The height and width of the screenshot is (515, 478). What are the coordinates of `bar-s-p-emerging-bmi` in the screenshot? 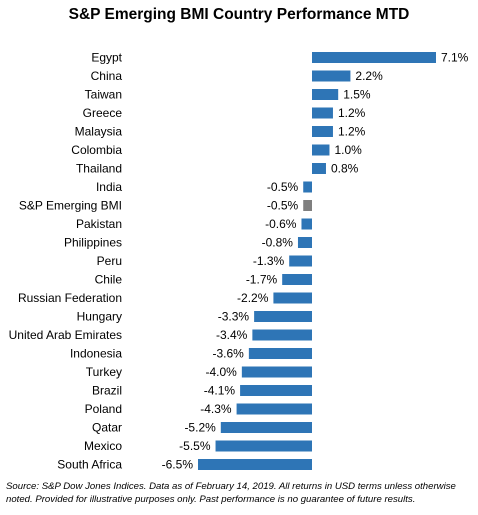 It's located at (307, 205).